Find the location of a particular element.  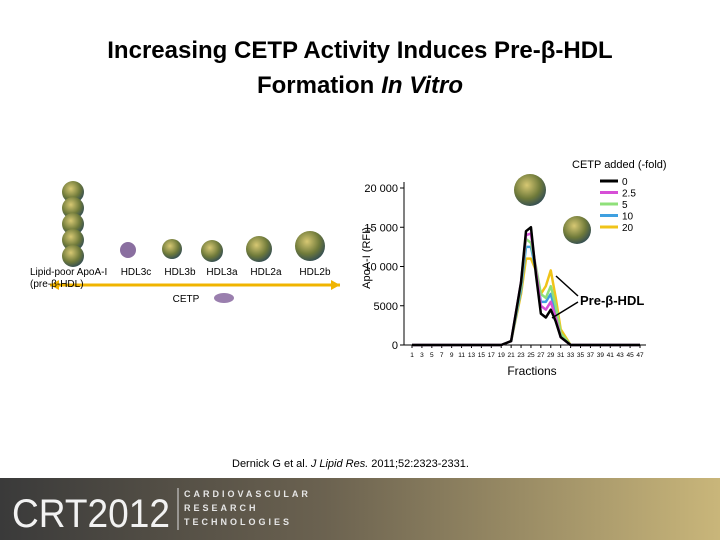

x-tick-label: 39 is located at coordinates (601, 355).